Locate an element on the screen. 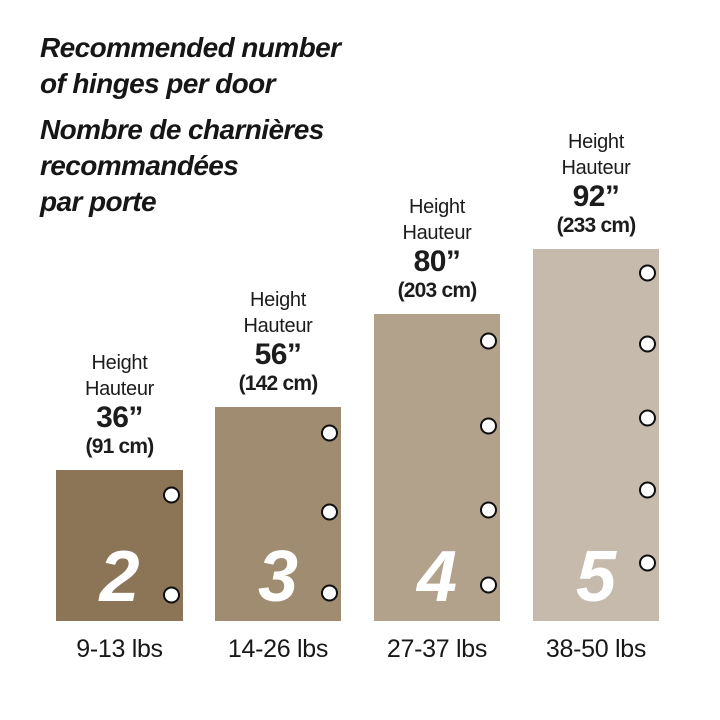  door-column: Height Hauteur 92” (233 cm) 5 38-50 lbs is located at coordinates (596, 396).